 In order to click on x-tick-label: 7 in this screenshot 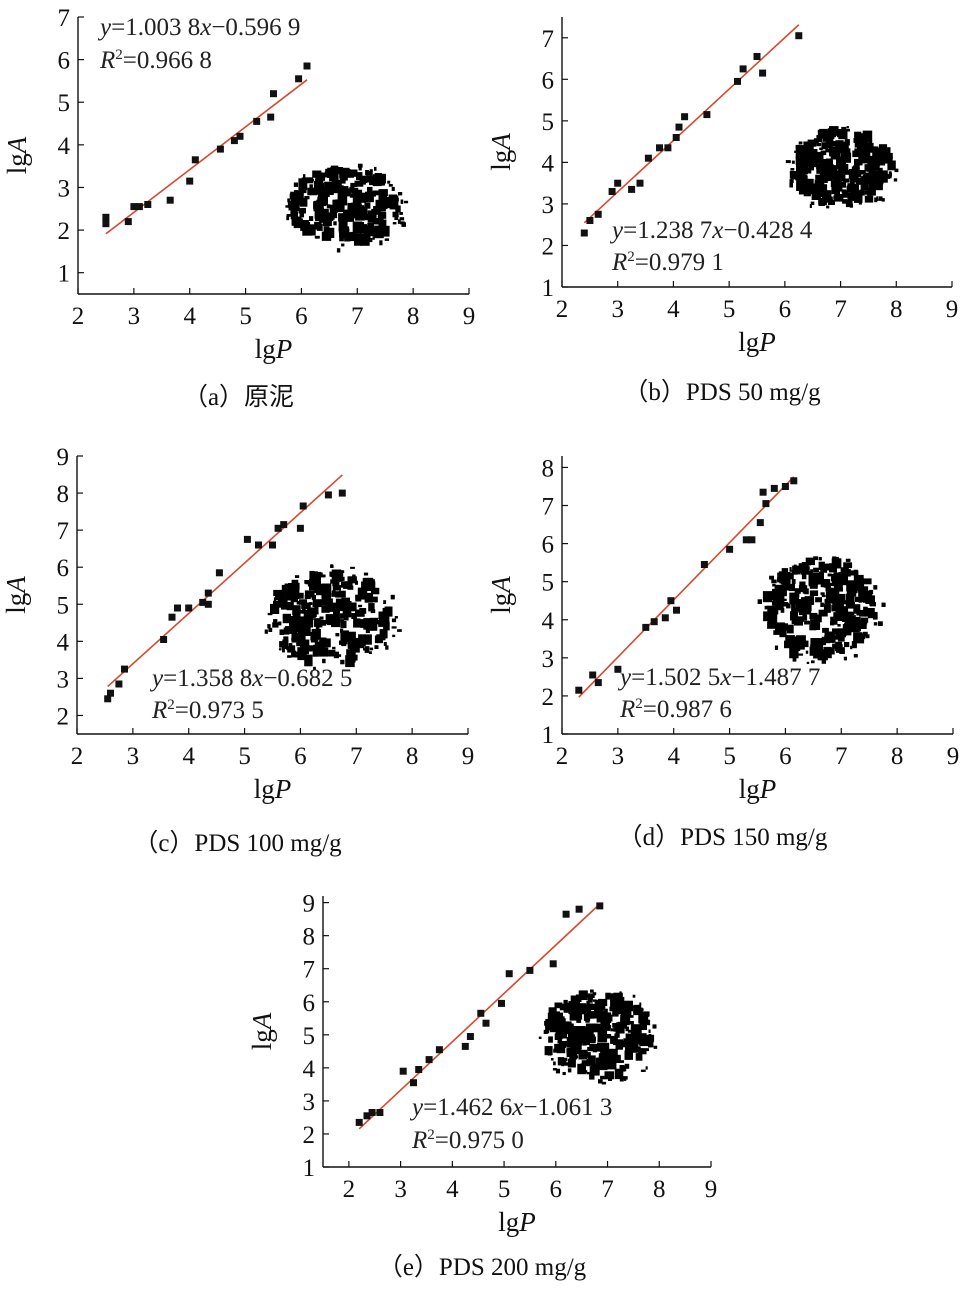, I will do `click(357, 316)`.